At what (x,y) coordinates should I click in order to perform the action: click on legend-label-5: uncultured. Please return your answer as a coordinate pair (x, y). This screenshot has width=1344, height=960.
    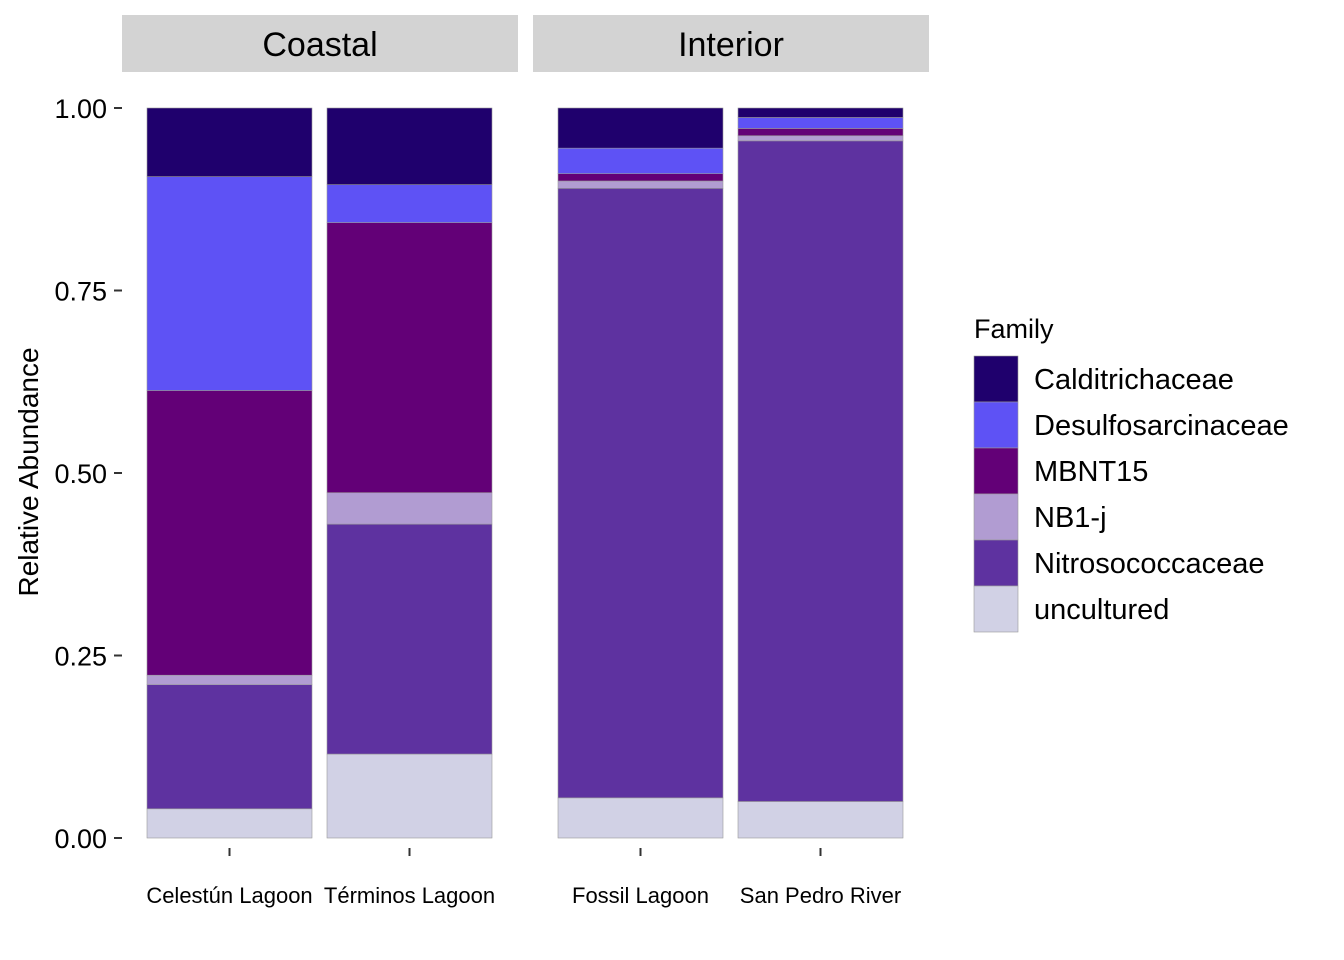
    Looking at the image, I should click on (1101, 610).